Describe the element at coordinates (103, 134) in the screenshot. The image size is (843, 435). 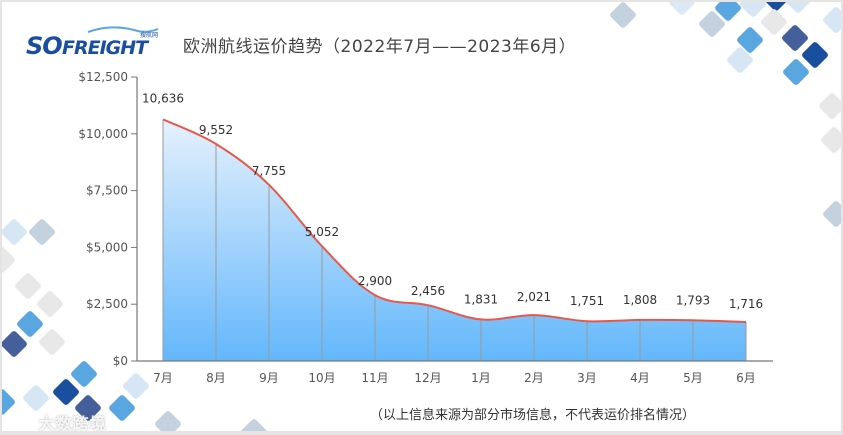
I see `y-tick-label: $10,000` at that location.